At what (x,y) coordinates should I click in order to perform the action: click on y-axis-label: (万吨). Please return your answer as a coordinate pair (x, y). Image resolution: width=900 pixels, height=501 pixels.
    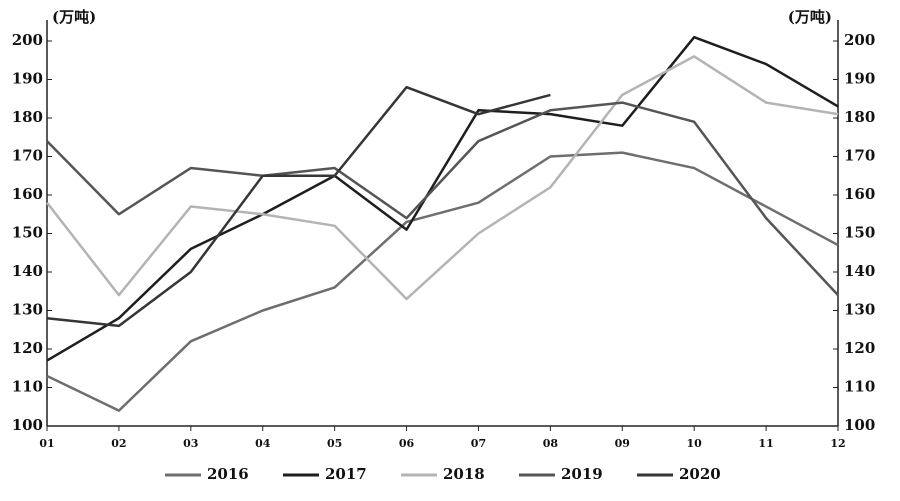
    Looking at the image, I should click on (74, 17).